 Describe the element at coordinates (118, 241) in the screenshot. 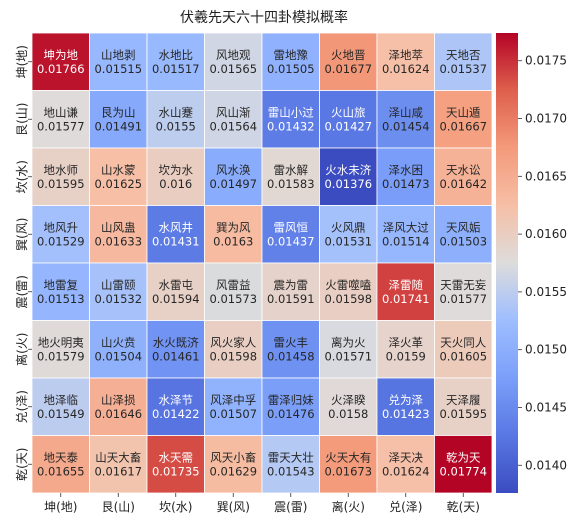

I see `cell-value-label: 0.01633` at that location.